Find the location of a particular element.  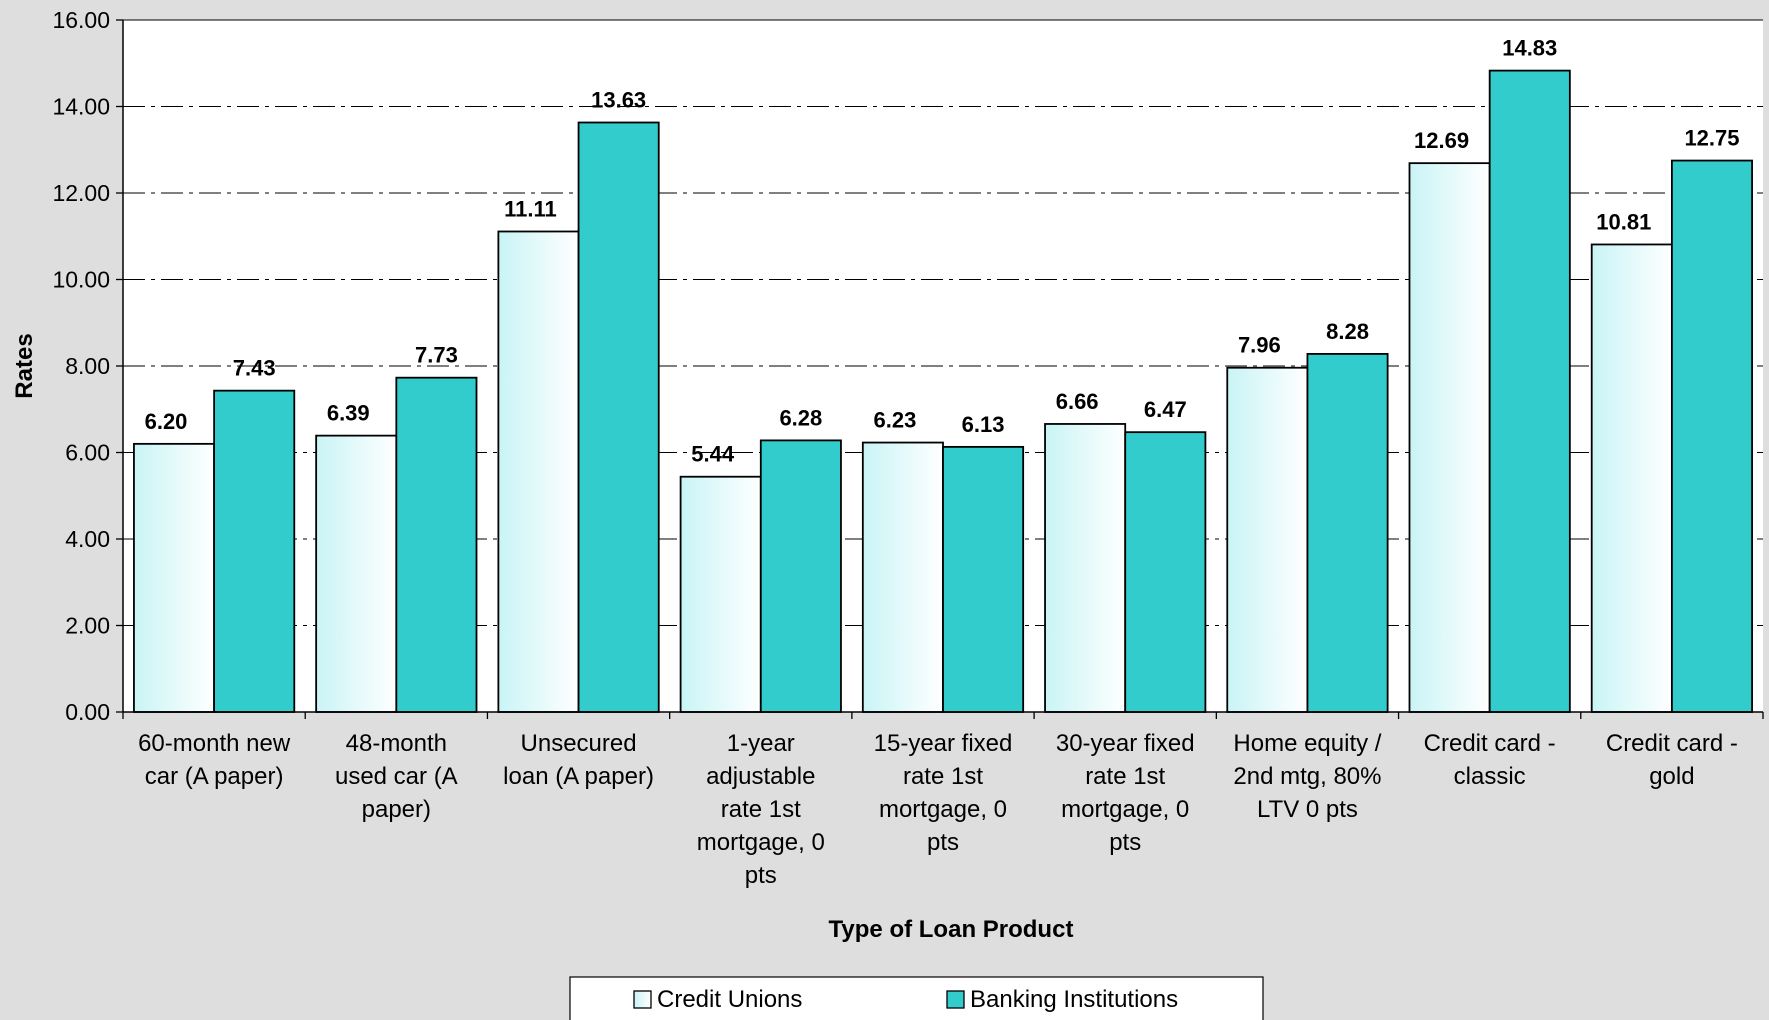

y-tick-labels: 0.00 2.00 4.00 6.00 8.00 10.00 12.00 14.00 16.00 is located at coordinates (81, 366).